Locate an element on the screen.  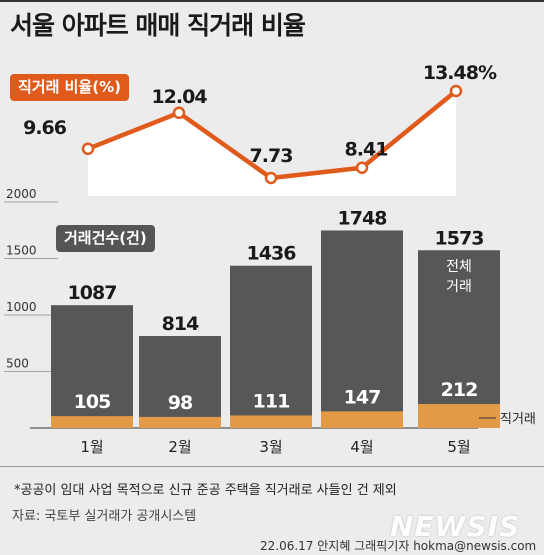
total-value-label-5: 1573 is located at coordinates (459, 238).